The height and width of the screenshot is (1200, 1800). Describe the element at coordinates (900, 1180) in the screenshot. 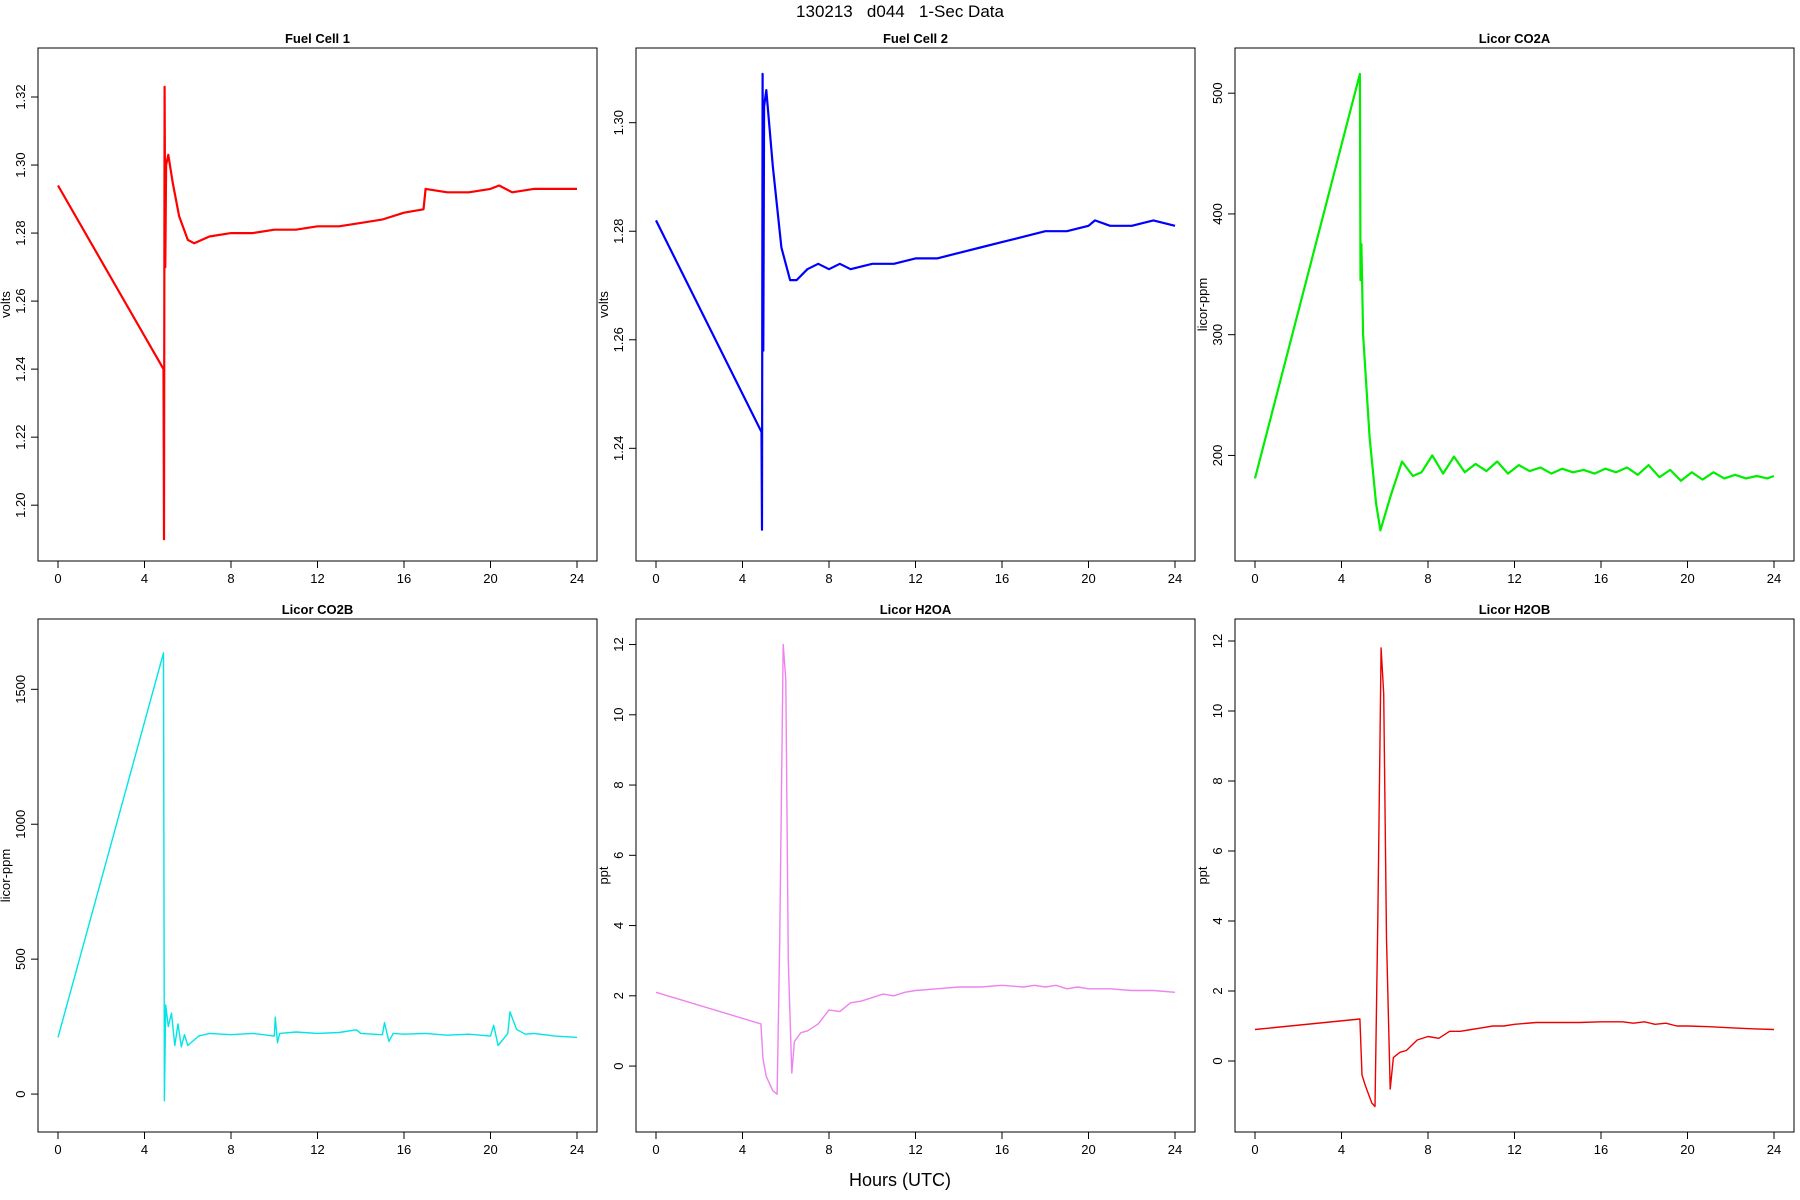

I see `x-axis-label: Hours (UTC)` at that location.